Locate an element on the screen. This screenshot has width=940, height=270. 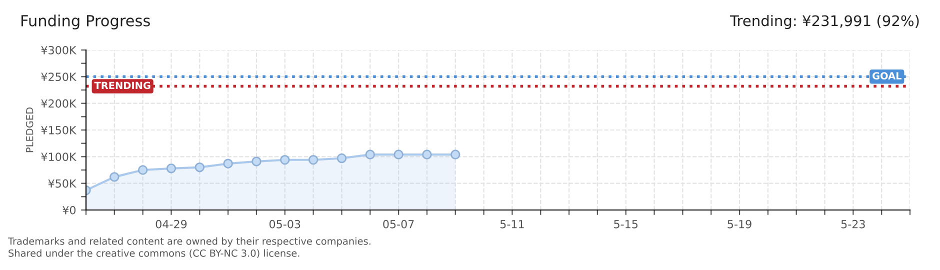
x-tick-label: 5-11 is located at coordinates (512, 224).